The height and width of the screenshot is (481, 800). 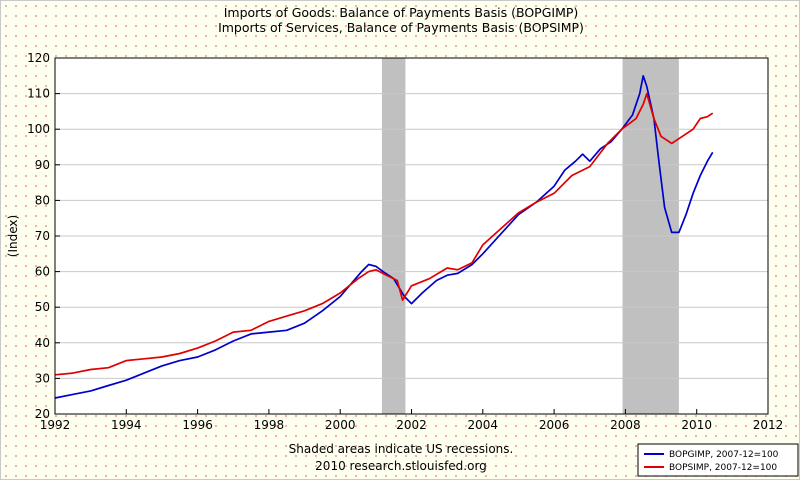 What do you see at coordinates (401, 449) in the screenshot?
I see `recession-note: Shaded areas indicate US recessions.` at bounding box center [401, 449].